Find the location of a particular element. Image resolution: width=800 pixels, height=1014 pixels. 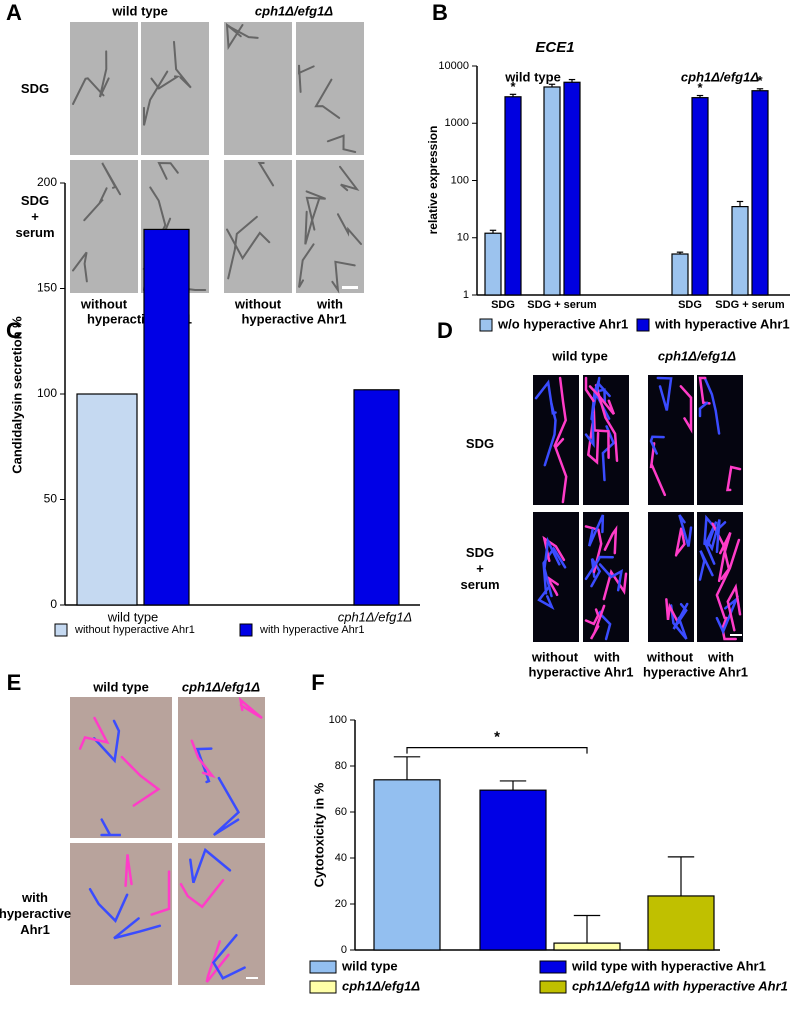

row-label-line: + is located at coordinates (480, 568).